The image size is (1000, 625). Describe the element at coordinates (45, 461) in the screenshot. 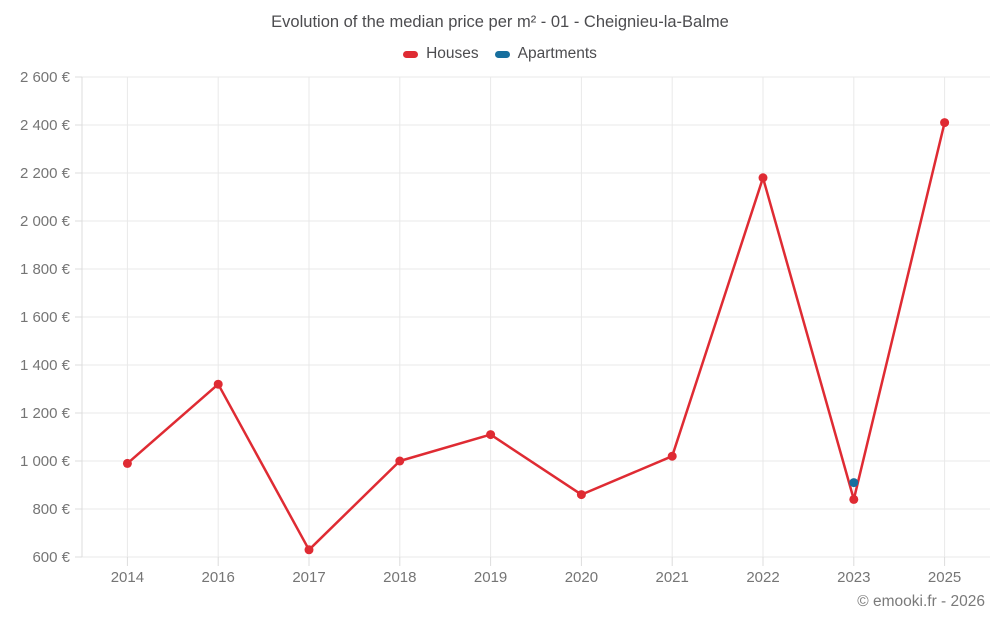

I see `y-tick-label: 1 000 €` at that location.